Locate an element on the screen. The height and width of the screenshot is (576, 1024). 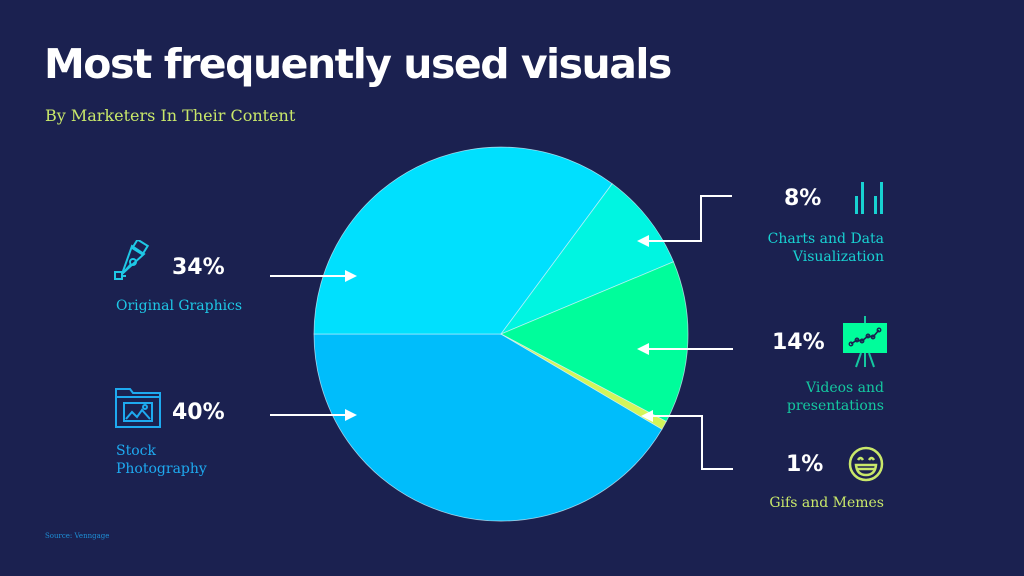
pen-tool-icon is located at coordinates (132, 260).